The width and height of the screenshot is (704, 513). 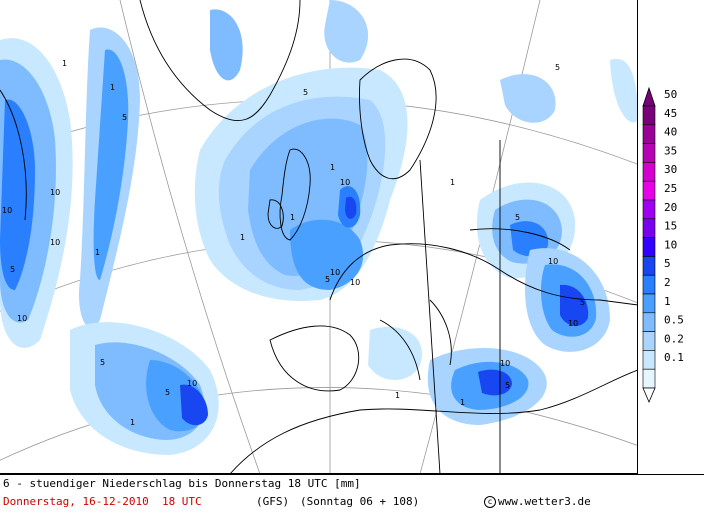 I want to click on precip-area-iceland, so click(x=346, y=31).